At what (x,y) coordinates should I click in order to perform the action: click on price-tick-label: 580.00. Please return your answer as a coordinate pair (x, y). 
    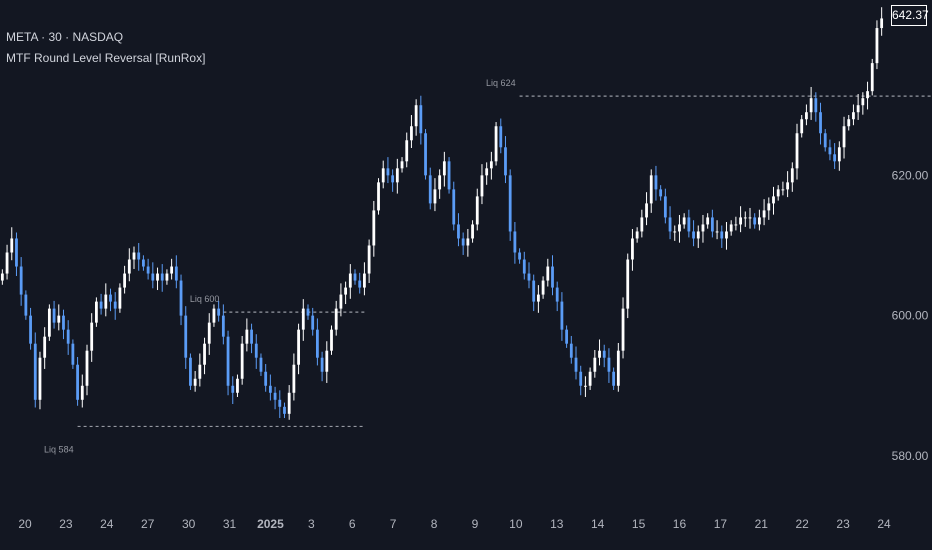
    Looking at the image, I should click on (910, 456).